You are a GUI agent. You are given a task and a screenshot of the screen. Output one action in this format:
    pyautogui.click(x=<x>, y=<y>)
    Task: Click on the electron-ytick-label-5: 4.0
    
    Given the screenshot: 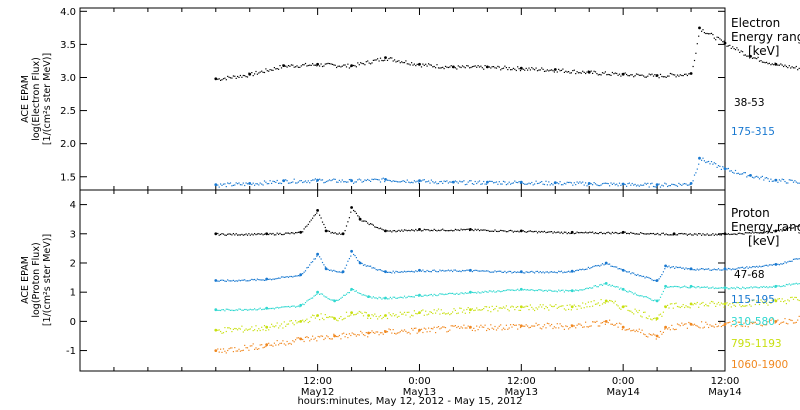 What is the action you would take?
    pyautogui.click(x=68, y=12)
    